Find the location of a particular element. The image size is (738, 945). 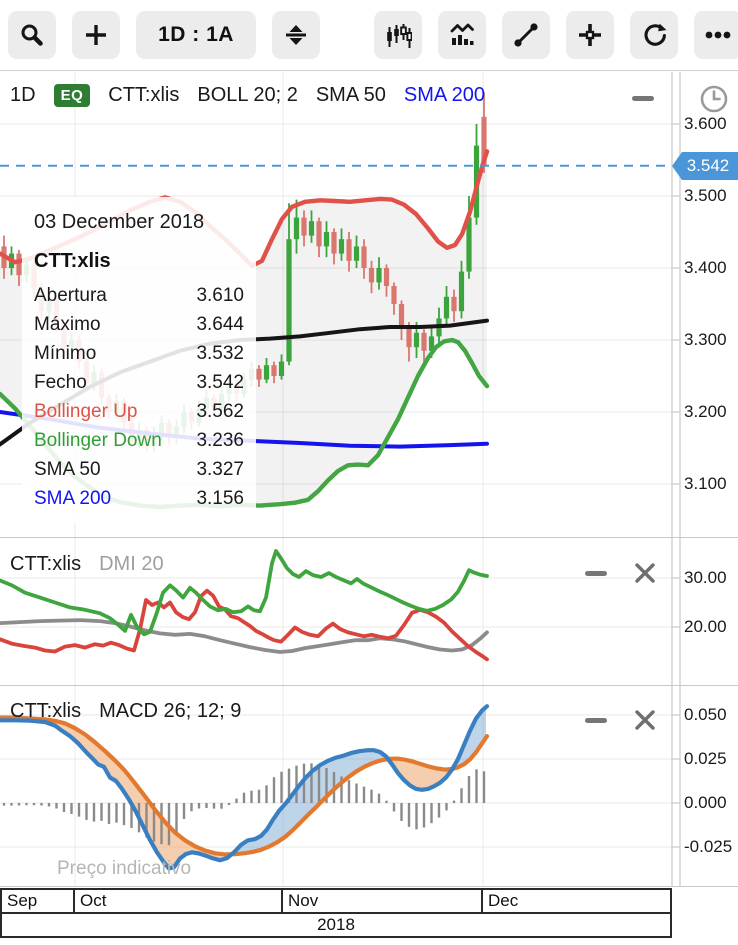

indicative-price-watermark: Preço indicativo is located at coordinates (124, 868).